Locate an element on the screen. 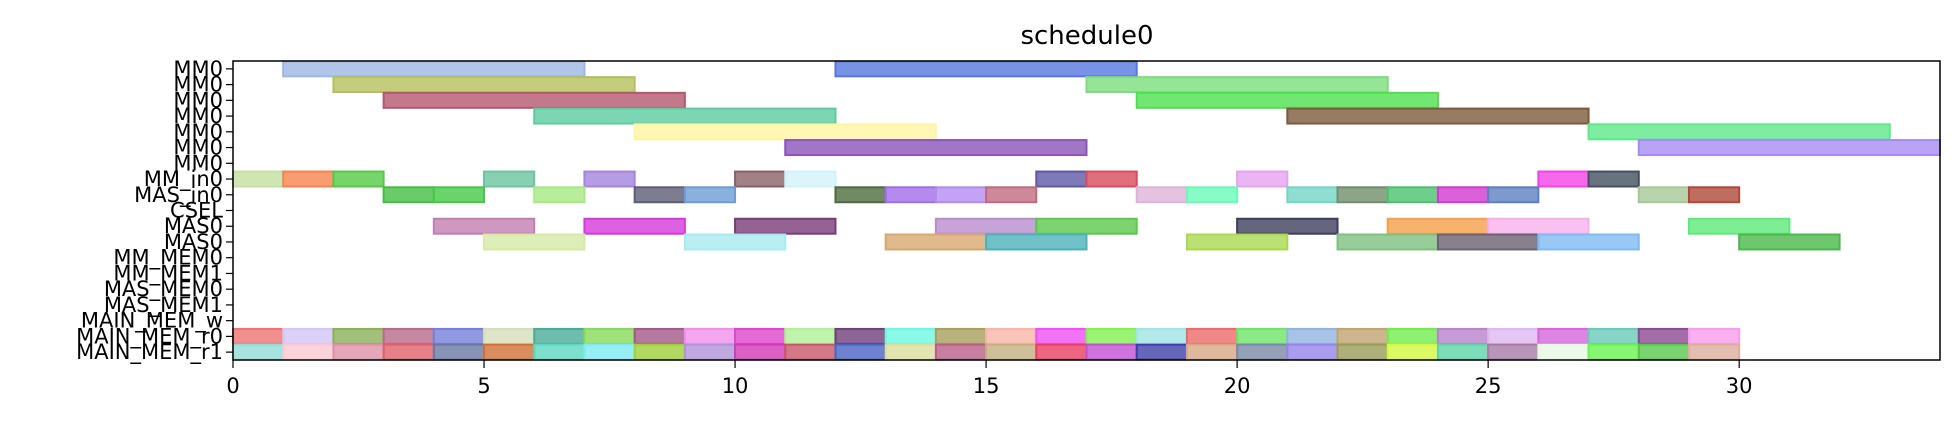 The width and height of the screenshot is (1958, 438). chart-title: schedule0 is located at coordinates (1086, 36).